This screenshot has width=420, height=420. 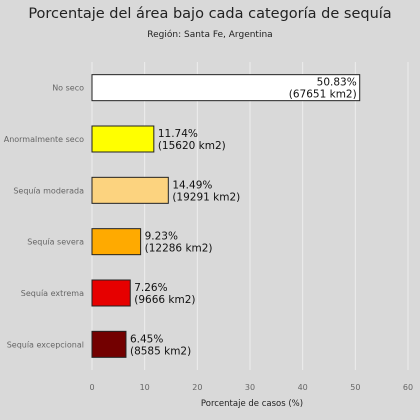 I want to click on x-tick-label-6: 60, so click(x=408, y=387).